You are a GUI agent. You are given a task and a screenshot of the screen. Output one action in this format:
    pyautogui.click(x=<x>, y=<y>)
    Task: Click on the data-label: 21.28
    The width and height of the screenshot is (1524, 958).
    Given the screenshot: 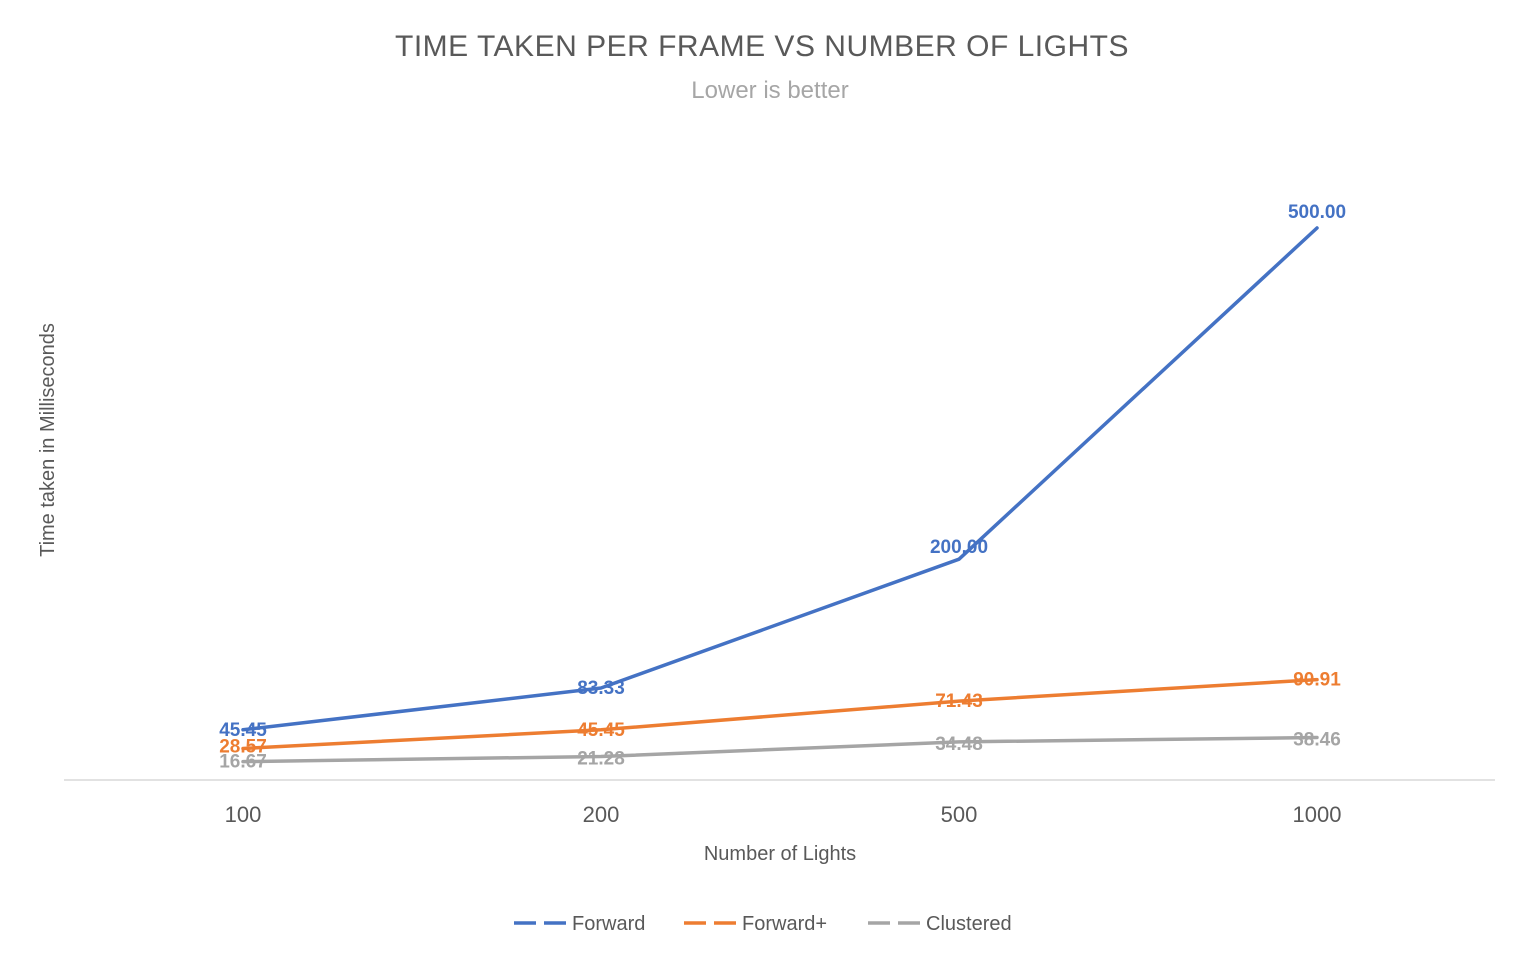 What is the action you would take?
    pyautogui.click(x=601, y=759)
    